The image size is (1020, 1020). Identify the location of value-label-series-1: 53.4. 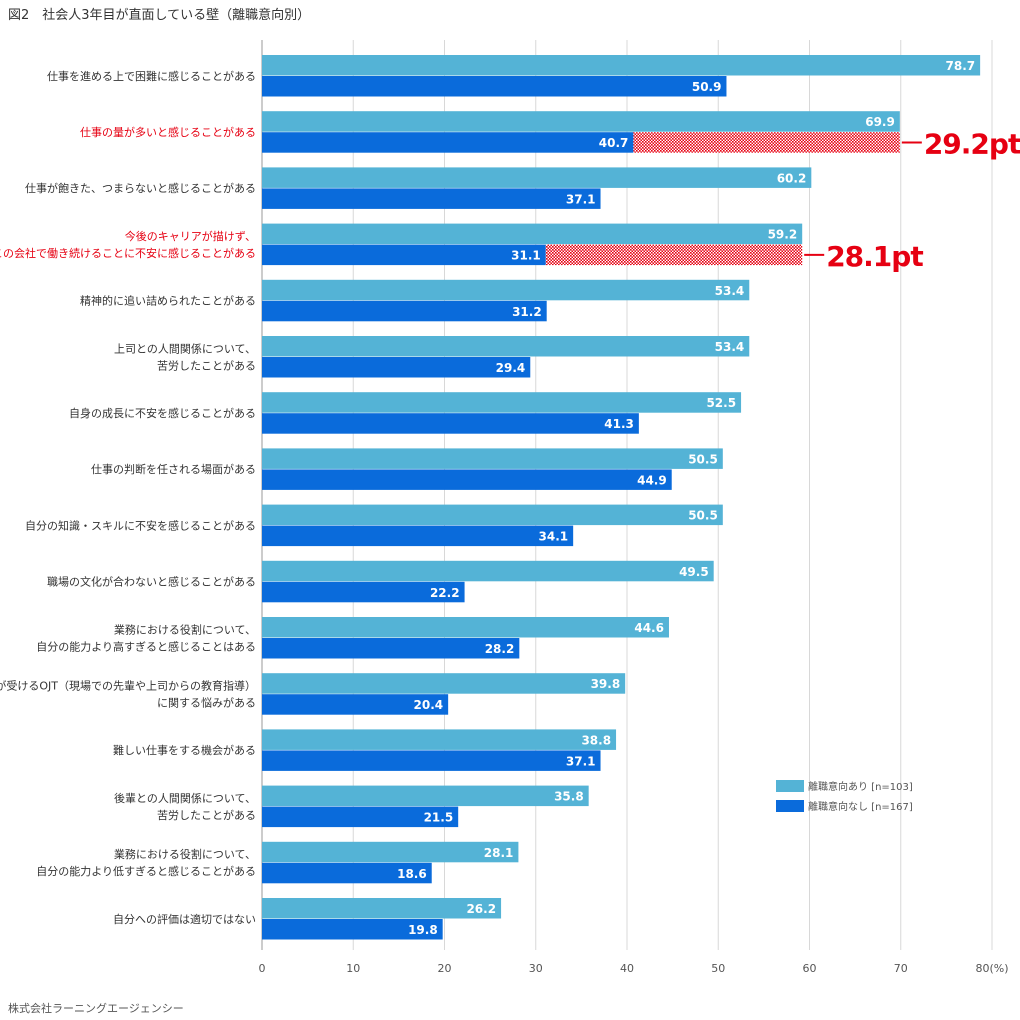
(730, 347).